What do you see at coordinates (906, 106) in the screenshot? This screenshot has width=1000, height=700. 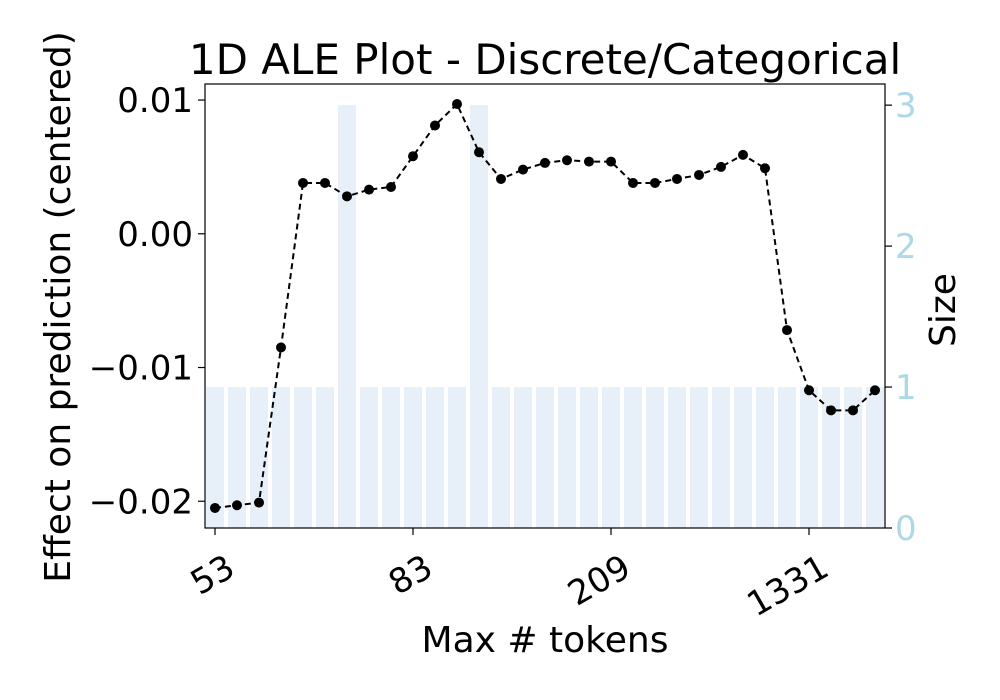 I see `y2-tick-label: 3` at bounding box center [906, 106].